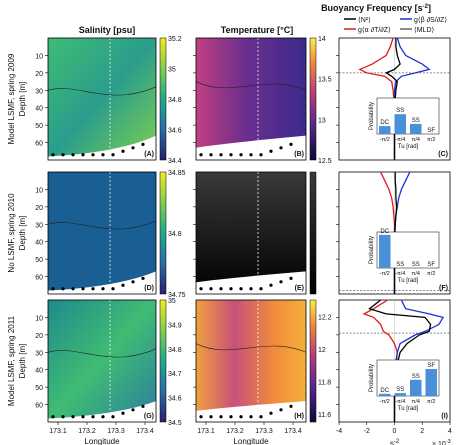  Describe the element at coordinates (364, 20) in the screenshot. I see `legend-label: ⟨N²⟩` at that location.